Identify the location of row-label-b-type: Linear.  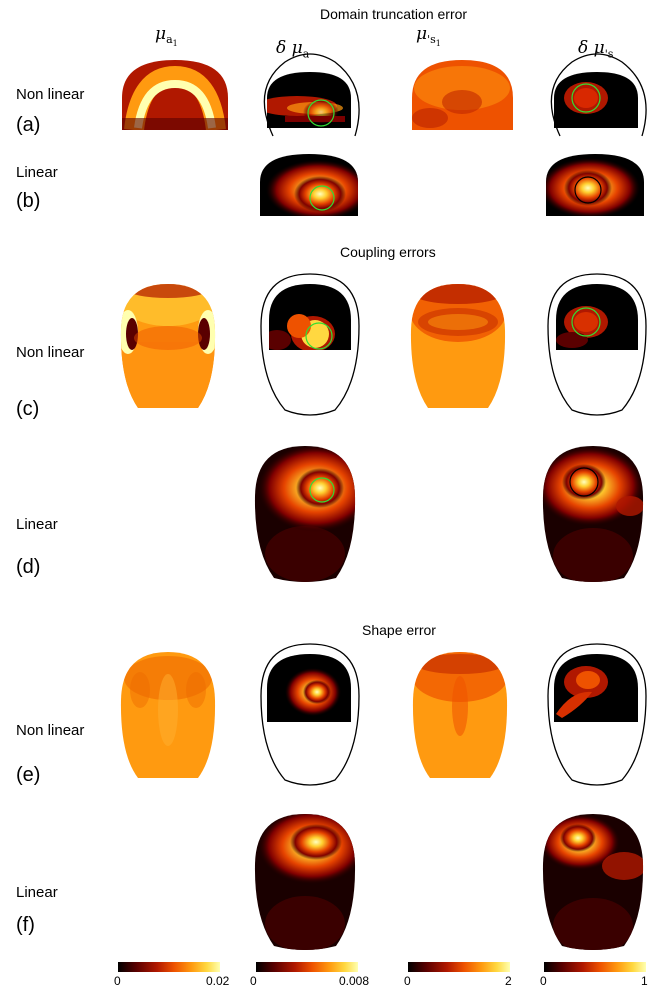
(37, 172).